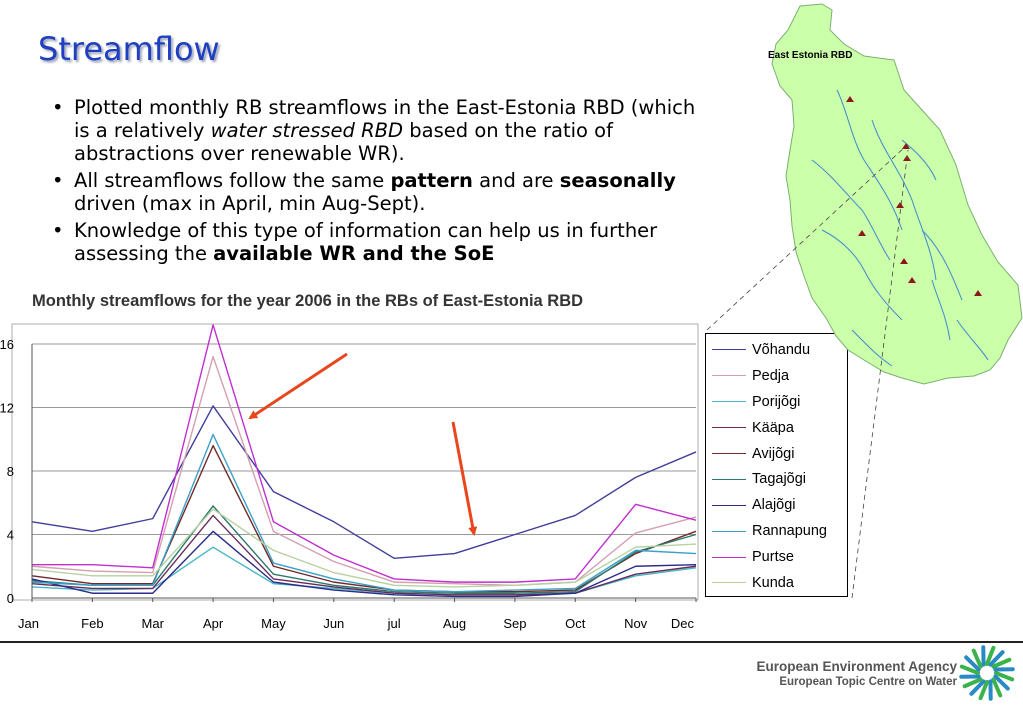 The image size is (1023, 708). What do you see at coordinates (773, 427) in the screenshot?
I see `legend-label: Kääpa` at bounding box center [773, 427].